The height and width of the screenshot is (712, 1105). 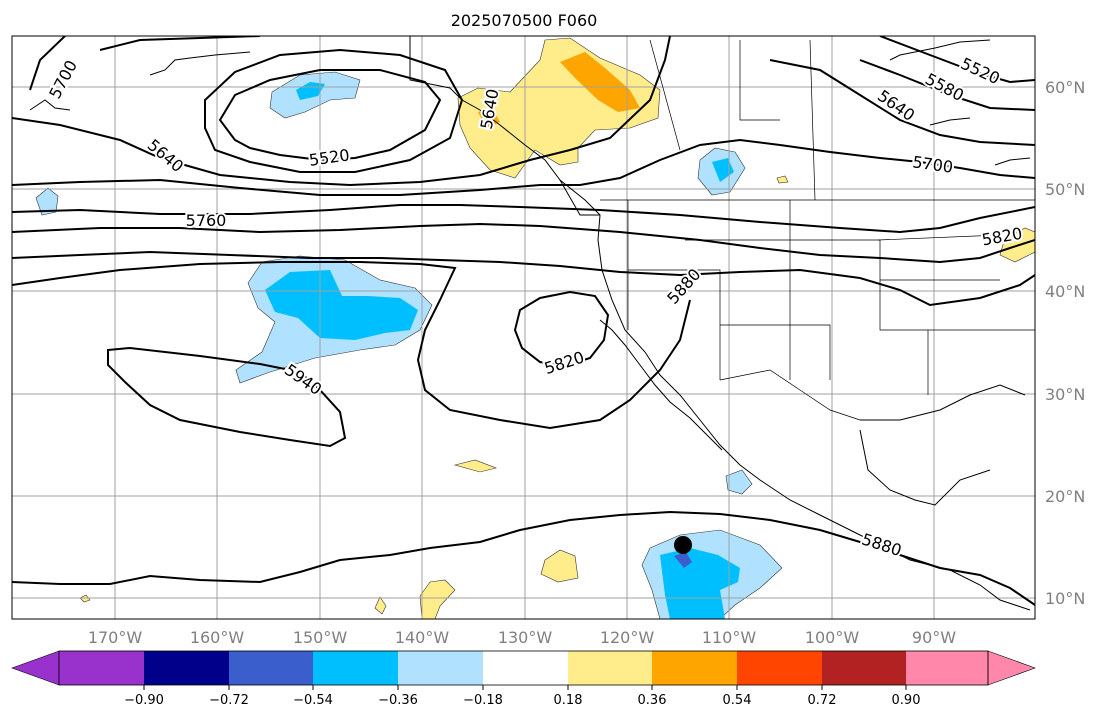 I want to click on lon-tick: 100°W, so click(x=832, y=637).